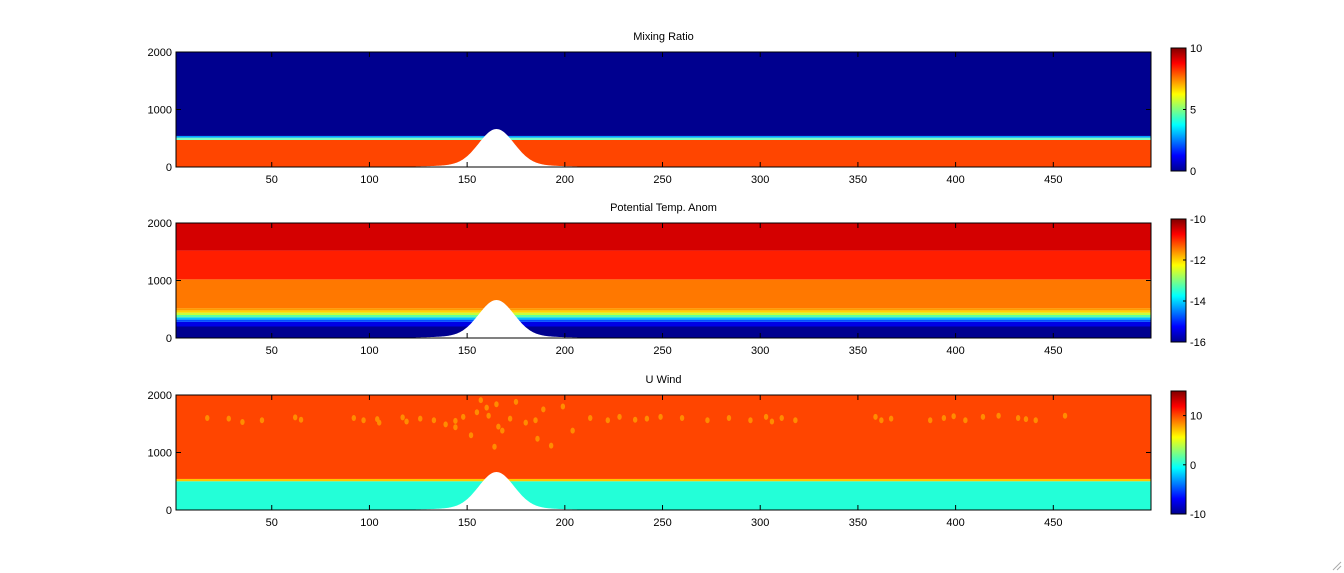 The width and height of the screenshot is (1344, 573). What do you see at coordinates (1198, 302) in the screenshot?
I see `colorbar-tick-label: -14` at bounding box center [1198, 302].